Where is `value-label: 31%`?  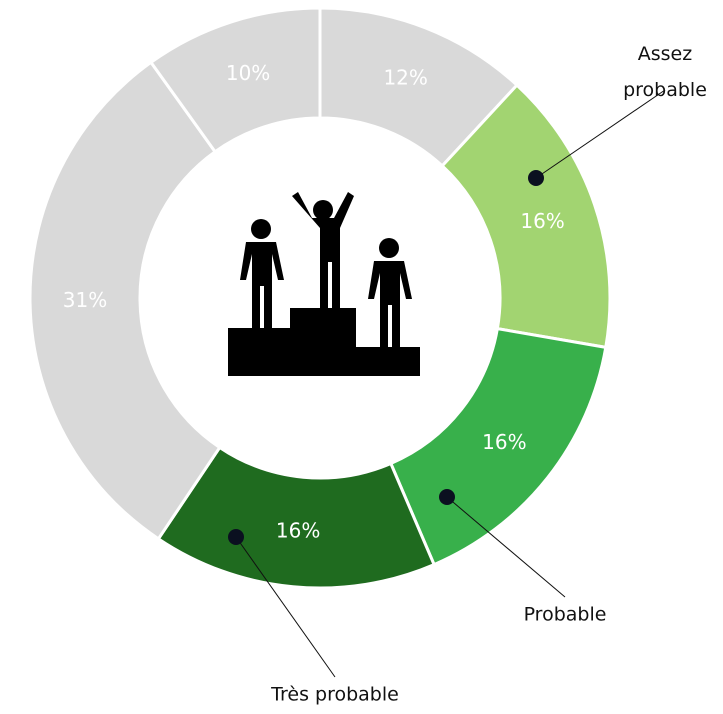 value-label: 31% is located at coordinates (85, 300).